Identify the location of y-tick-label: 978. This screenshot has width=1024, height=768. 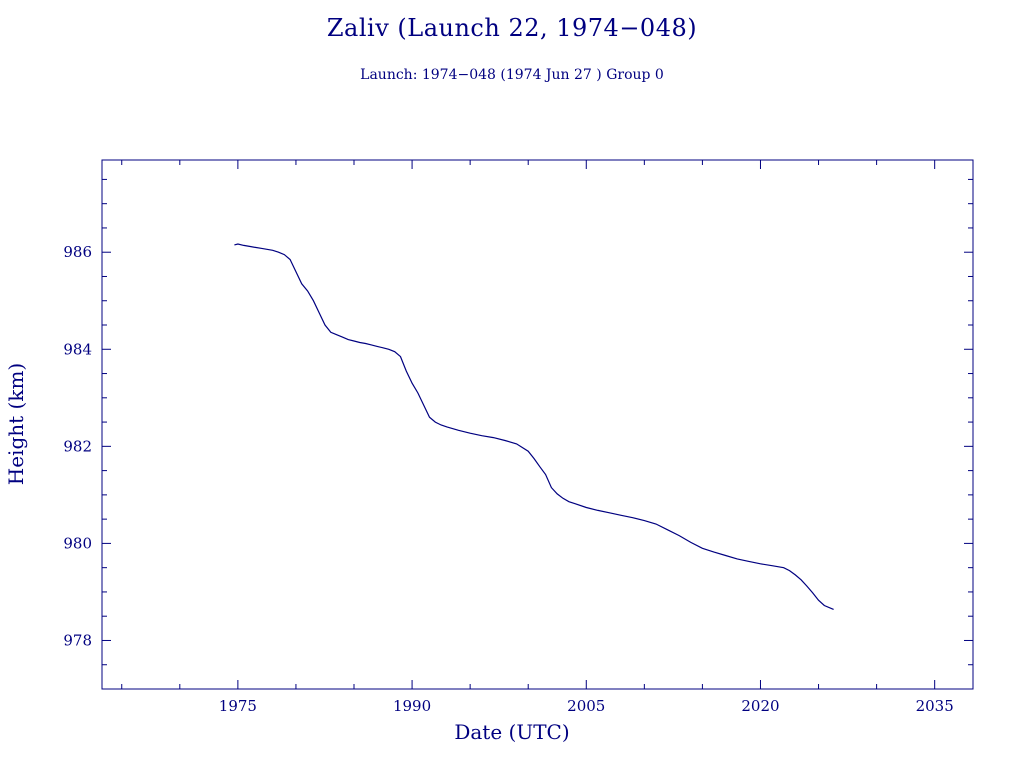
(77, 640).